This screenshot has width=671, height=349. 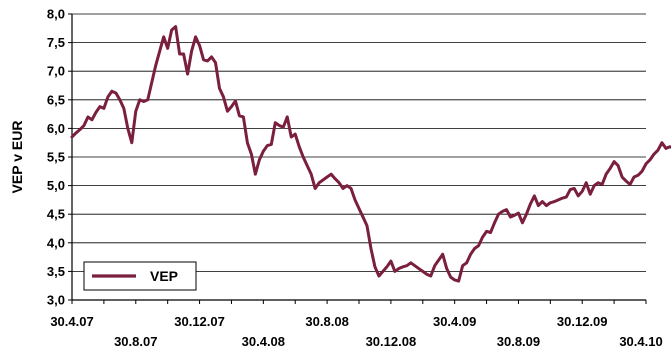 I want to click on x-tick-label: 30.8.08, so click(x=326, y=321).